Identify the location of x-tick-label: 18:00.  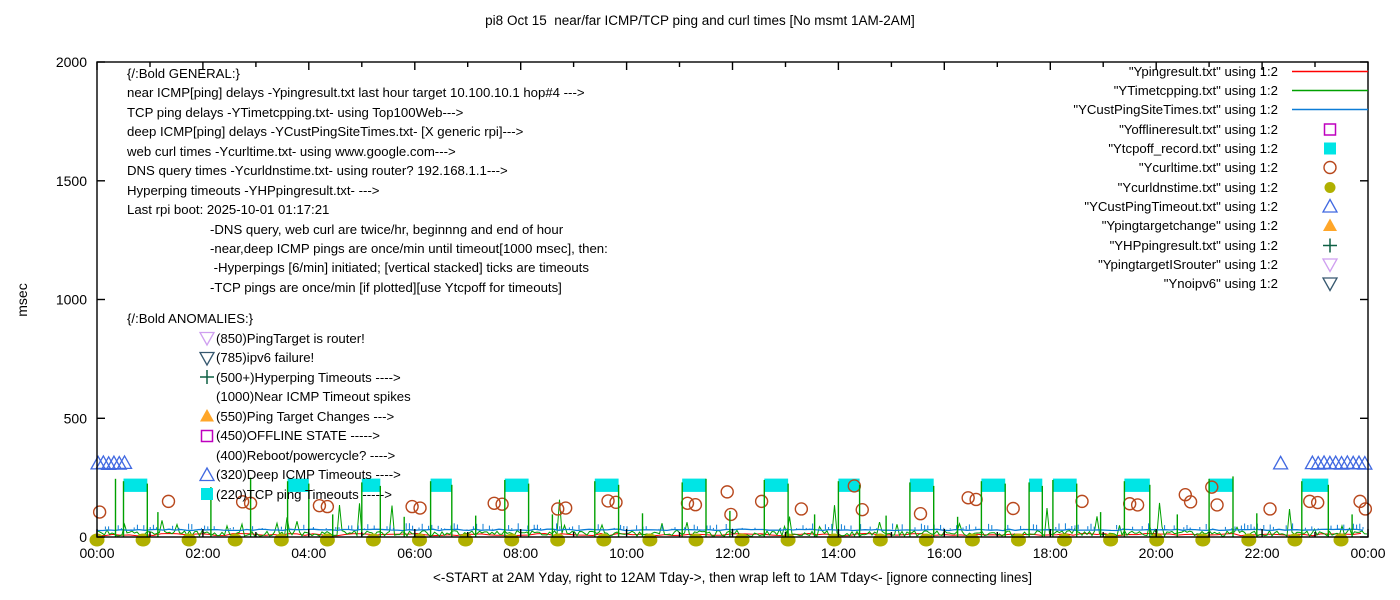
(1050, 553).